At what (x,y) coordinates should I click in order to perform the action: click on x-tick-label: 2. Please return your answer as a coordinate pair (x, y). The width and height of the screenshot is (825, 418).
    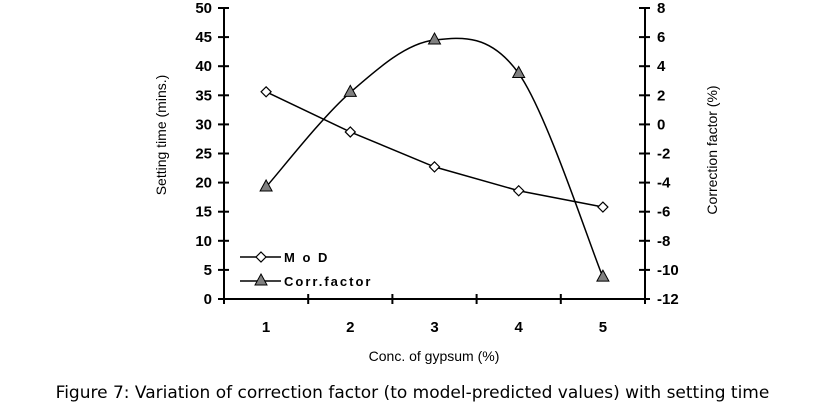
    Looking at the image, I should click on (350, 327).